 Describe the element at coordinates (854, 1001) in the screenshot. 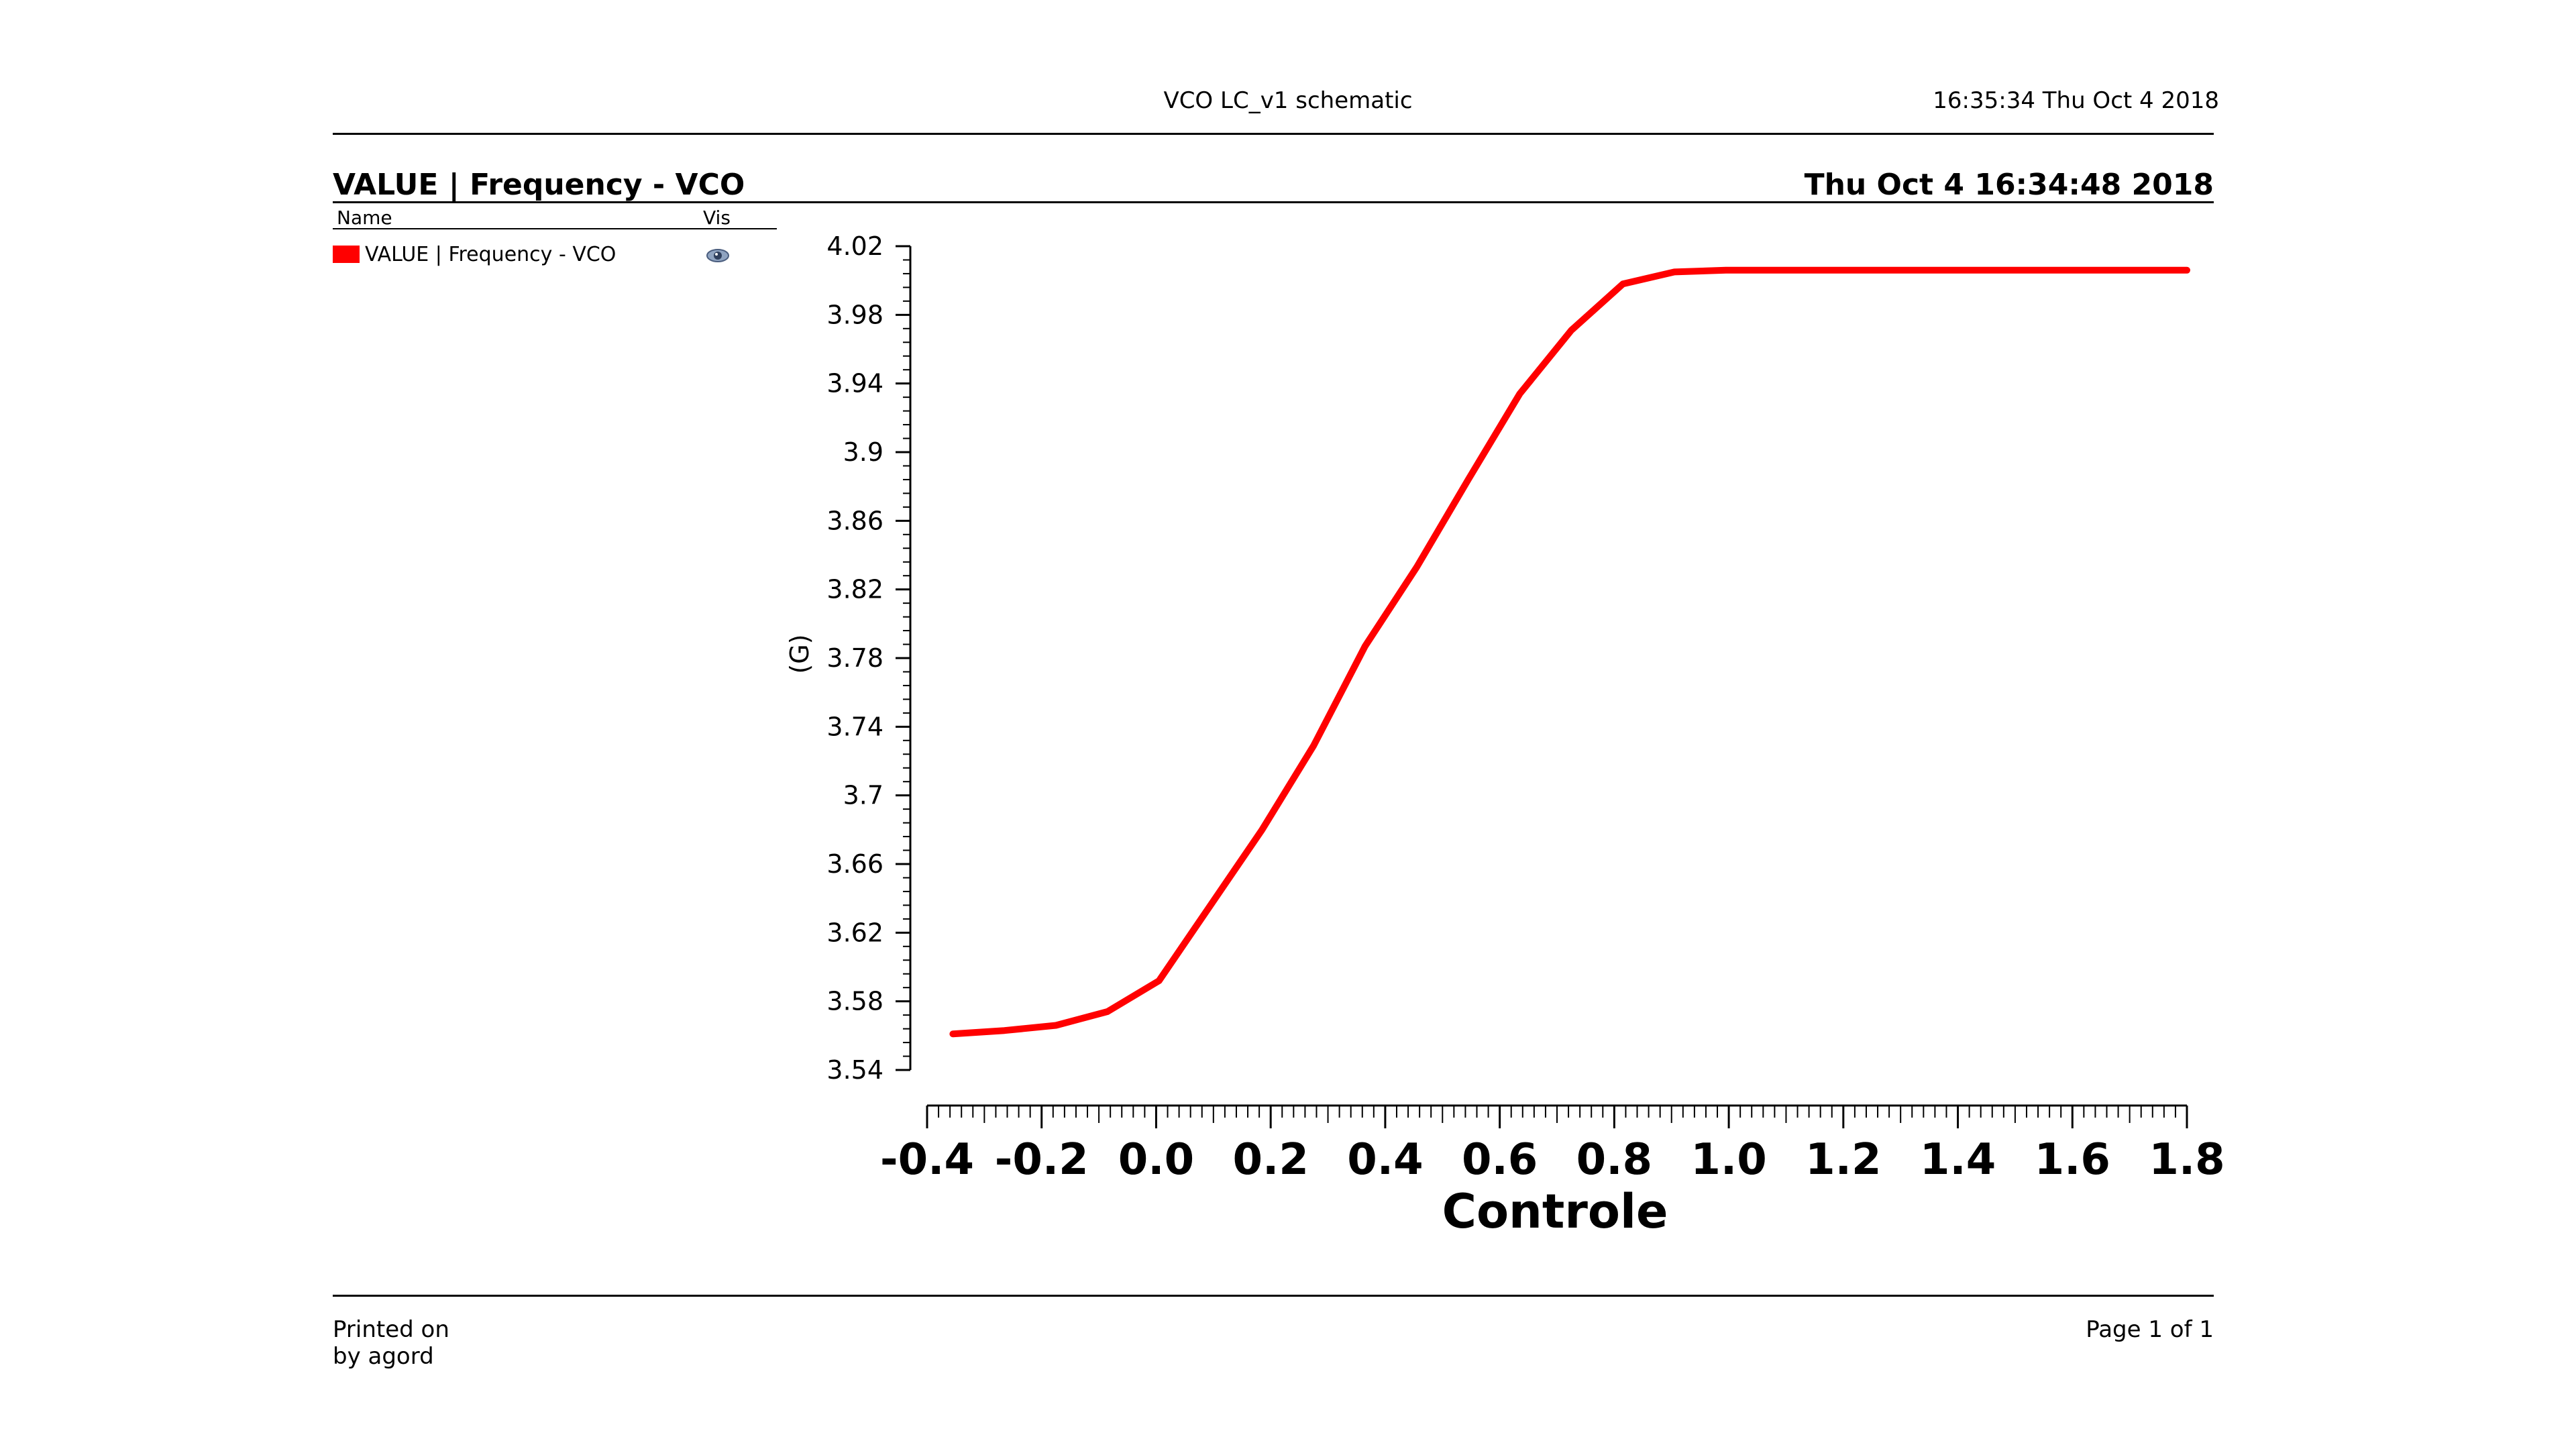

I see `y-tick-label: 3.58` at that location.